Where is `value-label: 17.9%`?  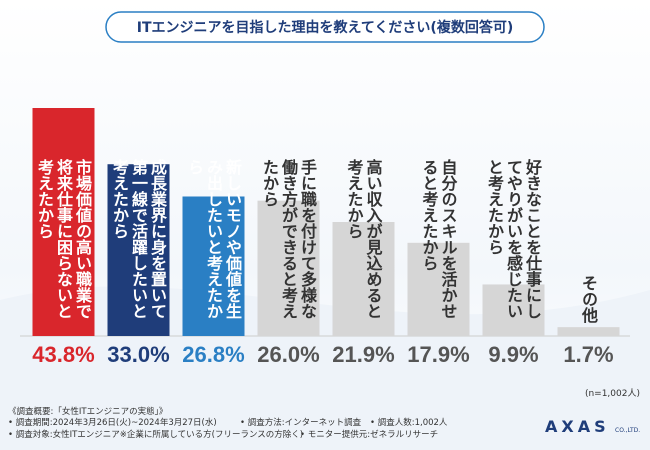 value-label: 17.9% is located at coordinates (438, 354).